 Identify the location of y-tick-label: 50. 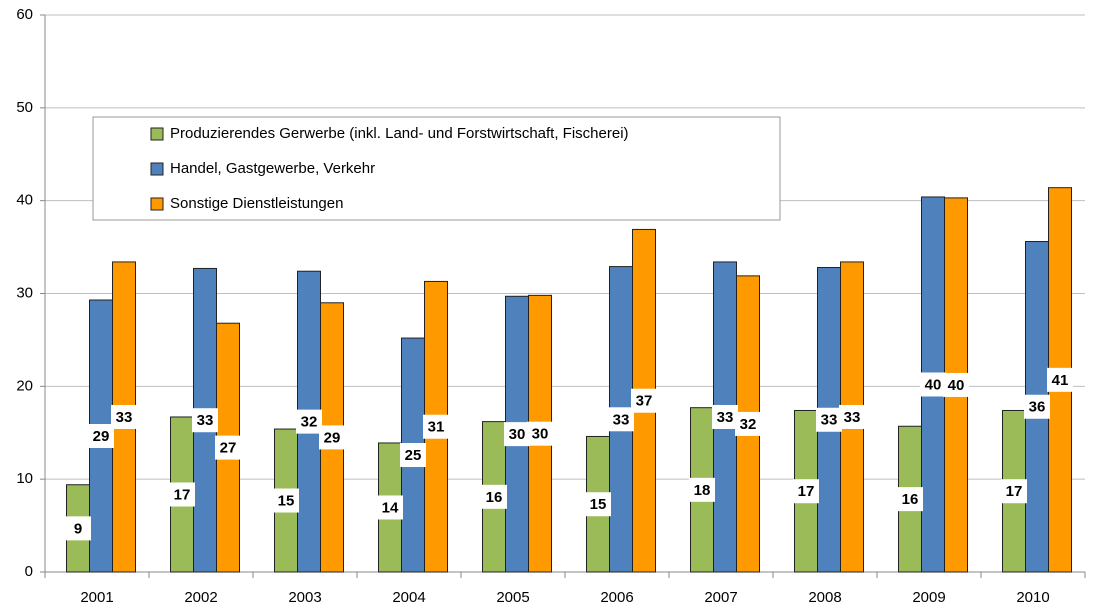
(24, 107).